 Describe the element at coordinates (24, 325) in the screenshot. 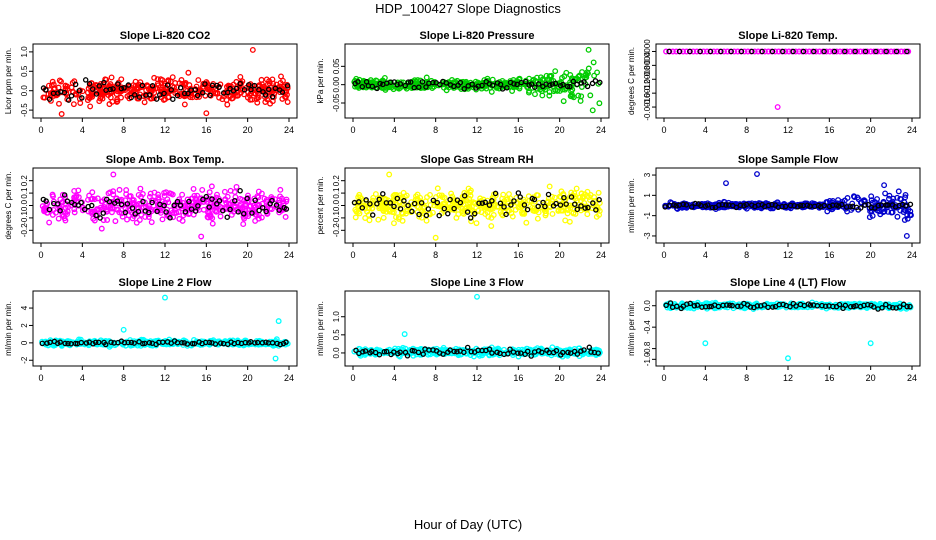

I see `y-tick-label: 2` at that location.